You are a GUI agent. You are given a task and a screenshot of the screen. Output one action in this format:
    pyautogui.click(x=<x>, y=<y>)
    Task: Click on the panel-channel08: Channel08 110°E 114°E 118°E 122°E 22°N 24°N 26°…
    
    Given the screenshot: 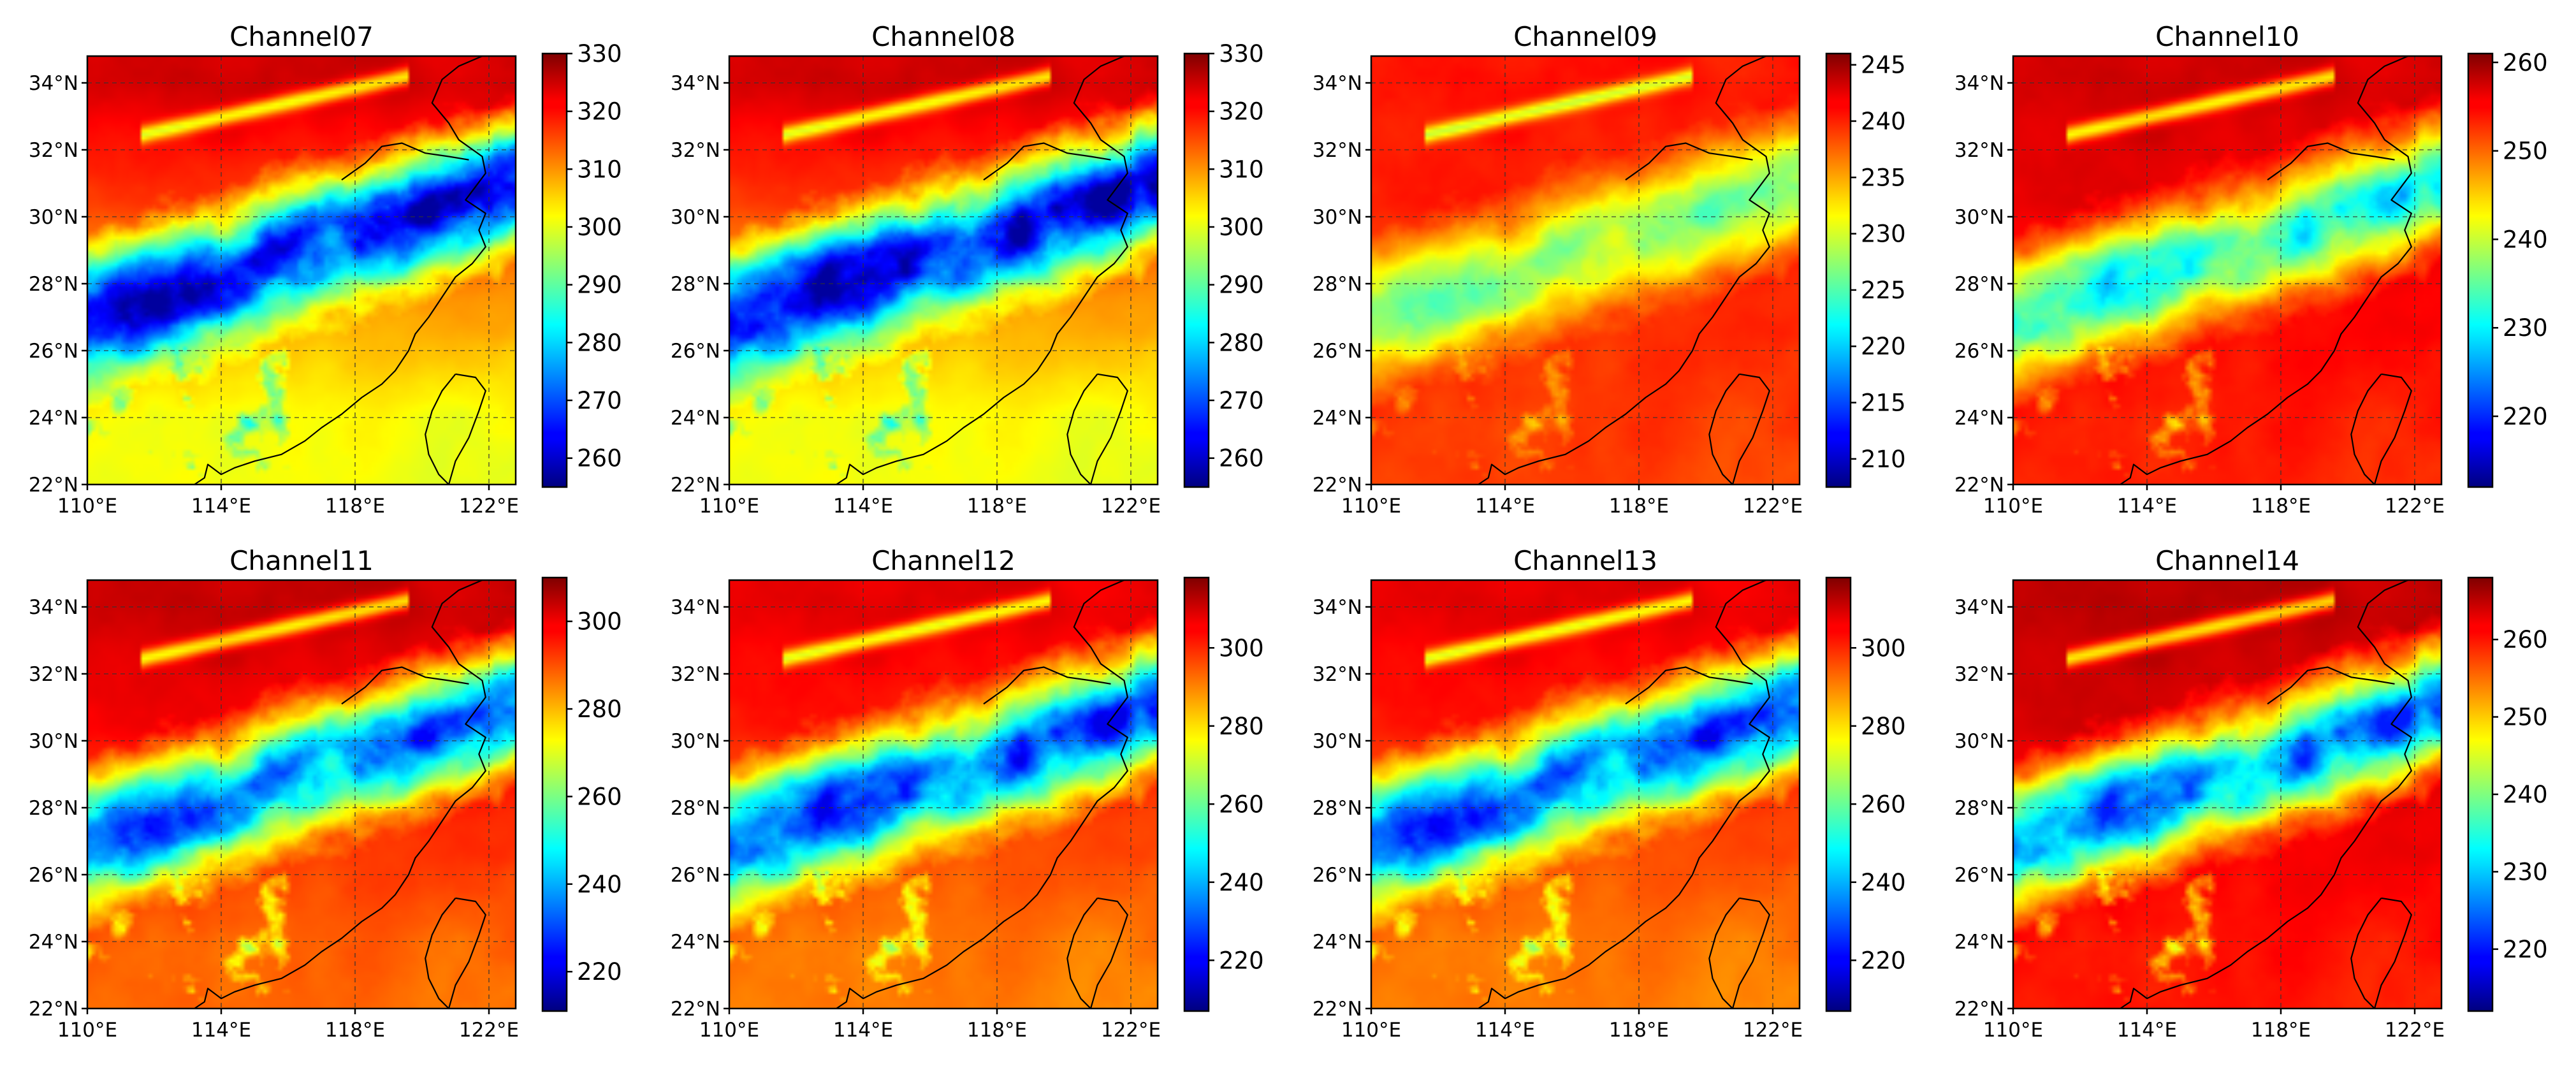 What is the action you would take?
    pyautogui.click(x=967, y=269)
    